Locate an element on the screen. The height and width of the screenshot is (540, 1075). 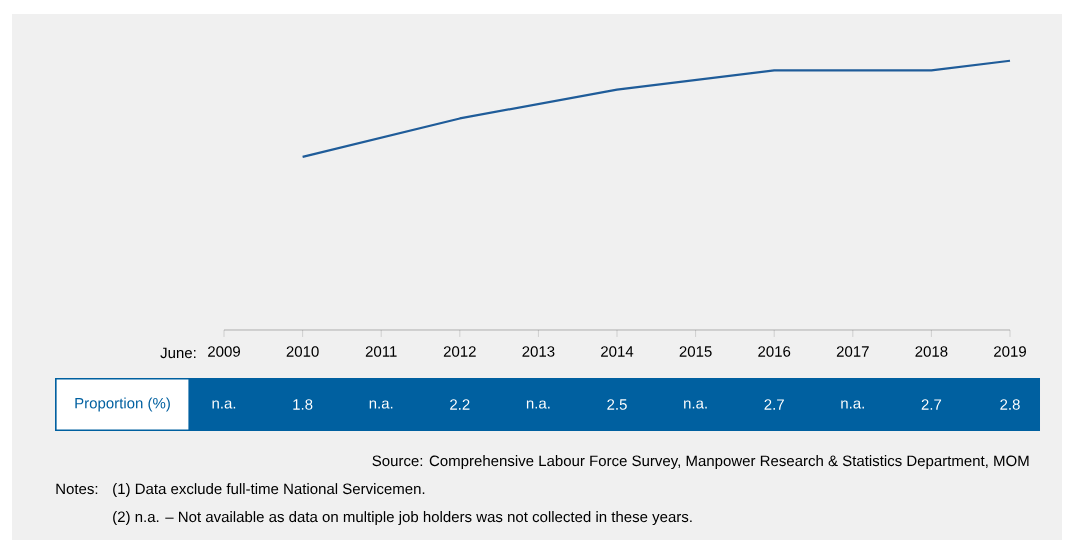
x-tick-label: 2016 is located at coordinates (774, 351).